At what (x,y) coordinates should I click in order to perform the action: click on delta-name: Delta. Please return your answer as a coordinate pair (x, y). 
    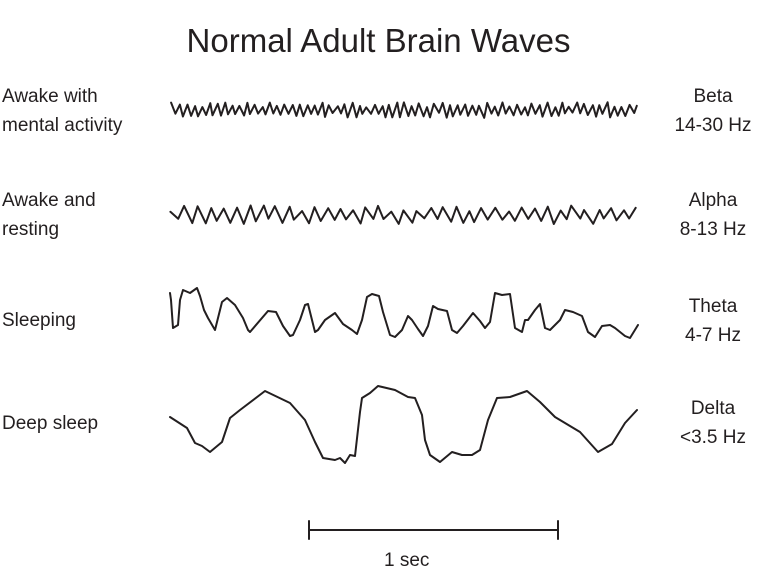
    Looking at the image, I should click on (713, 408).